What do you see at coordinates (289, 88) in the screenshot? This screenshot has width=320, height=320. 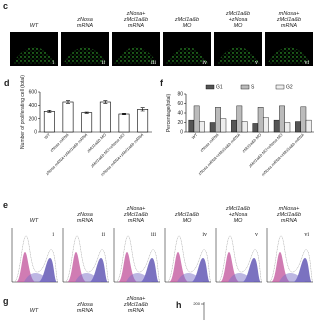 I see `legend-label: G2` at bounding box center [289, 88].